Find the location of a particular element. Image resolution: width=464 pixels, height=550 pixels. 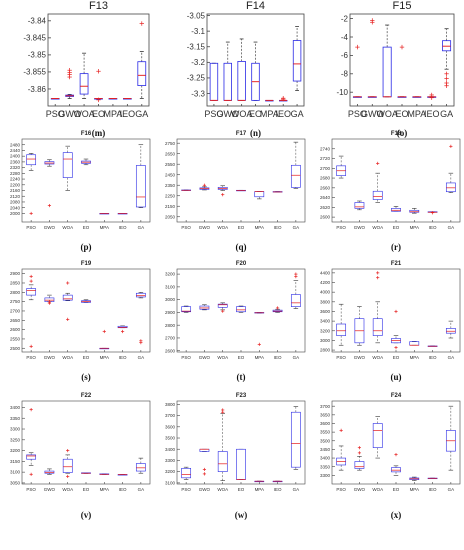

y-tick-label: 2280 is located at coordinates (15, 173).